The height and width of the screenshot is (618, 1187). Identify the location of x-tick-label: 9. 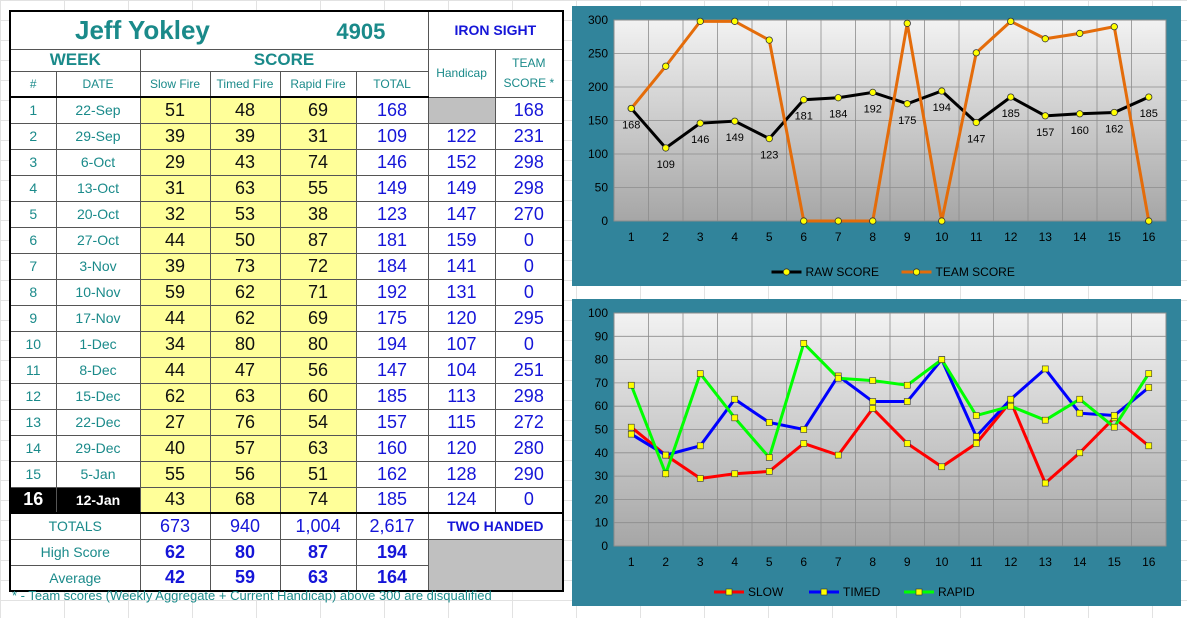
(907, 237).